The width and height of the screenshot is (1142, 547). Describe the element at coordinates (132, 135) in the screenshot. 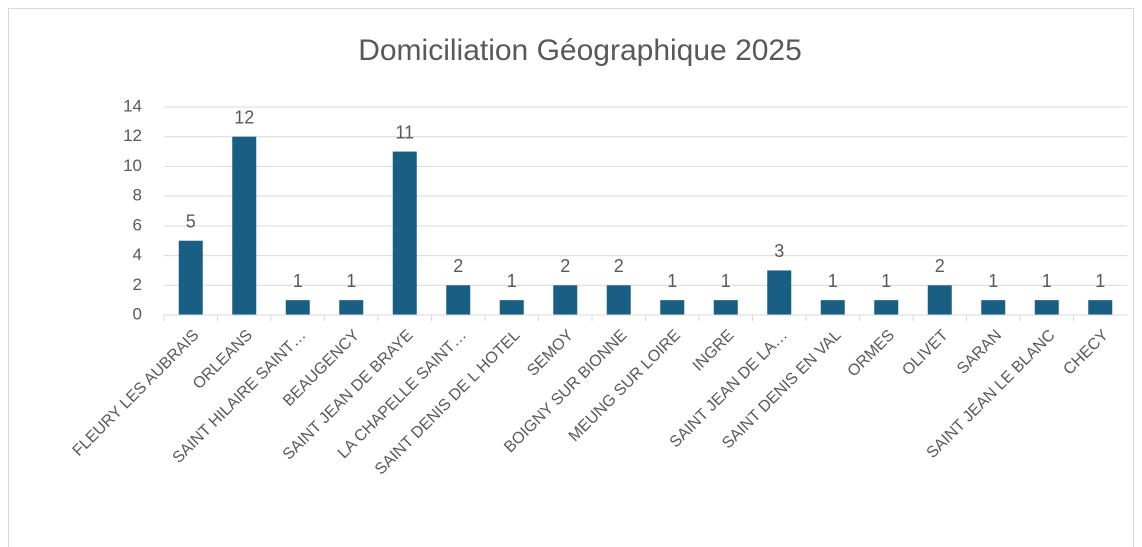

I see `y-tick-label: 12` at that location.